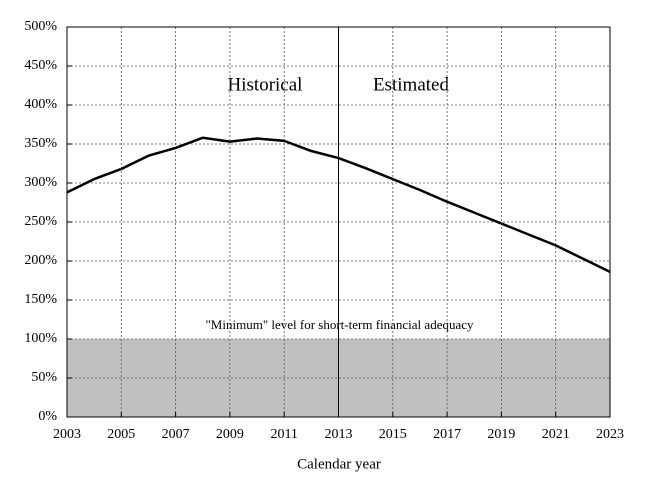 Image resolution: width=648 pixels, height=504 pixels. Describe the element at coordinates (176, 434) in the screenshot. I see `x-tick-label: 2007` at that location.